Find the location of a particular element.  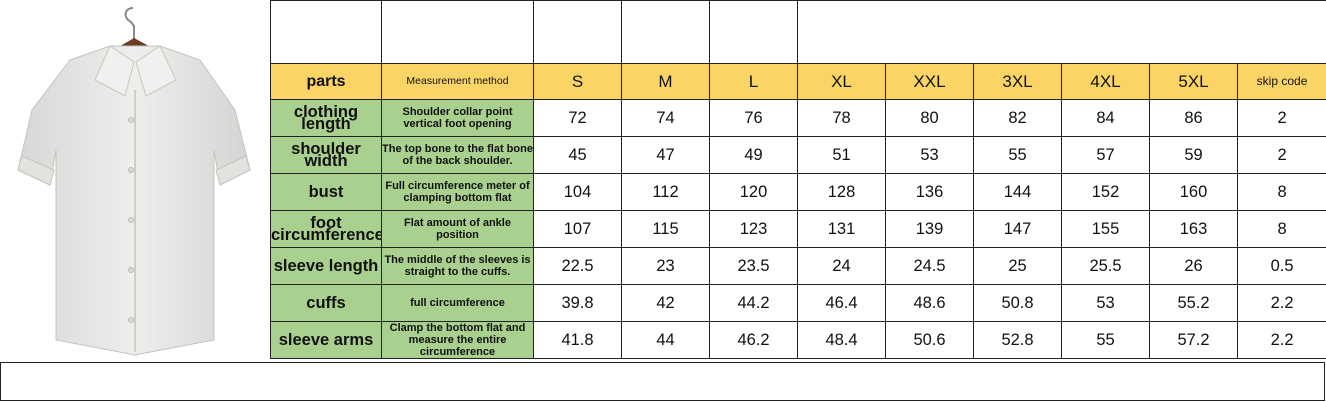

size-value: 74 is located at coordinates (665, 118).